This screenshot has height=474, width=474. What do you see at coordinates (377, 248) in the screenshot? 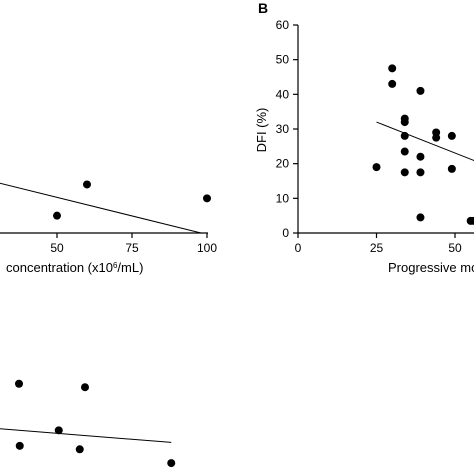
I see `panel-b-x-tick-label: 25` at bounding box center [377, 248].